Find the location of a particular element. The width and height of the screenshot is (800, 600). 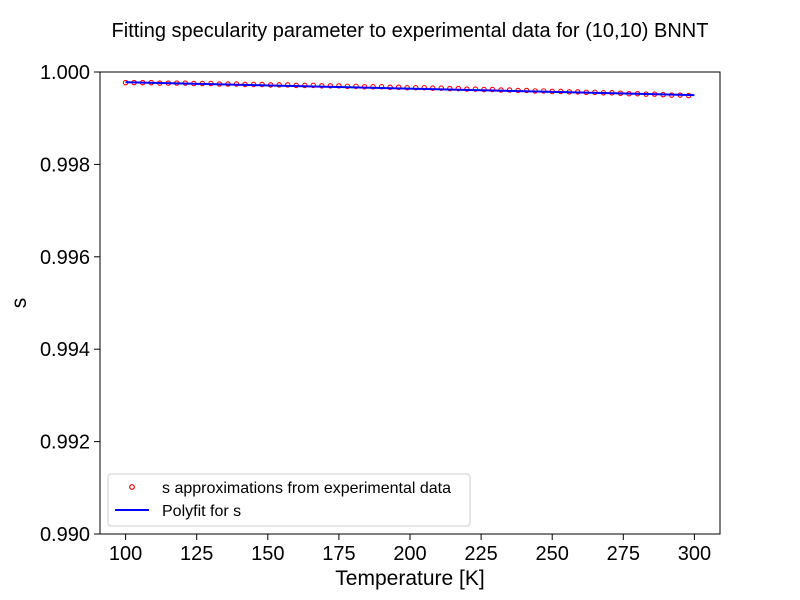

x-tick-label: 100 is located at coordinates (125, 554).